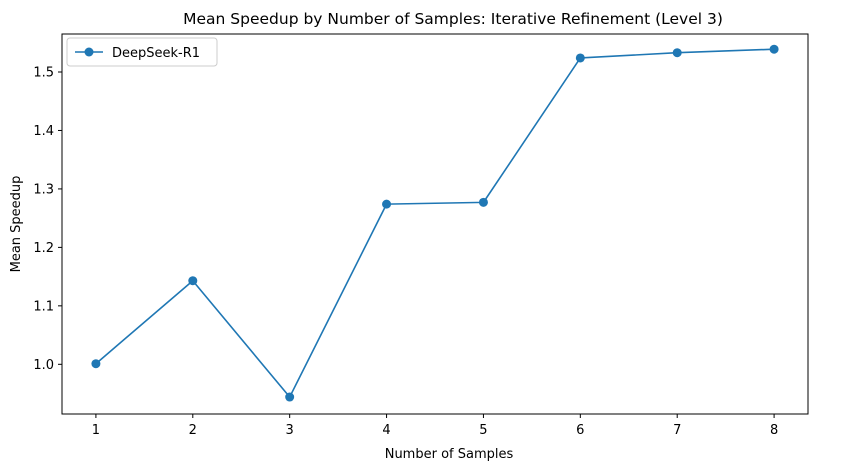 The height and width of the screenshot is (470, 846). I want to click on x-tick-label: 7, so click(677, 430).